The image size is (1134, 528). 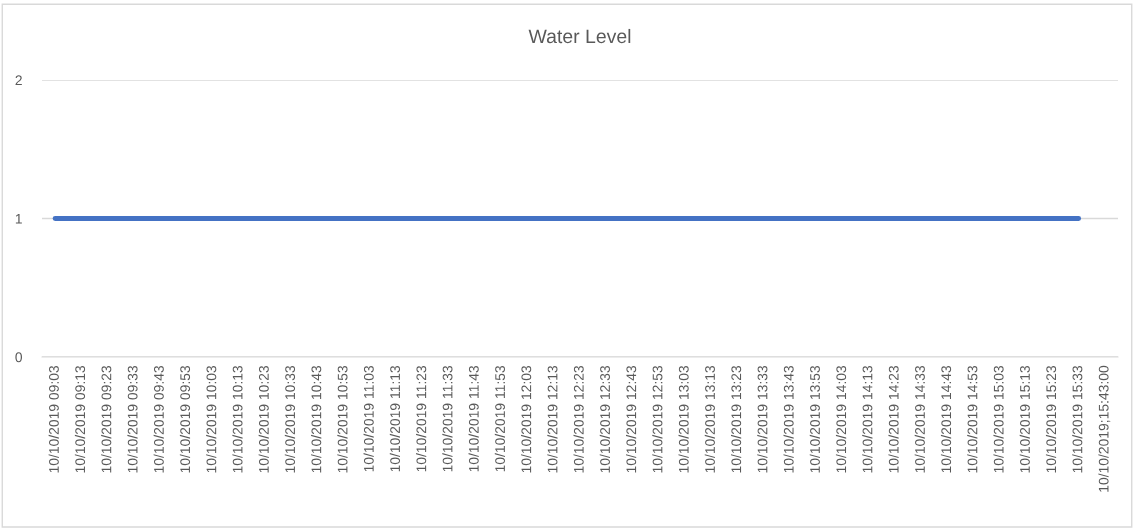 What do you see at coordinates (53, 419) in the screenshot?
I see `x-tick-label: 10/10/2019 09:03` at bounding box center [53, 419].